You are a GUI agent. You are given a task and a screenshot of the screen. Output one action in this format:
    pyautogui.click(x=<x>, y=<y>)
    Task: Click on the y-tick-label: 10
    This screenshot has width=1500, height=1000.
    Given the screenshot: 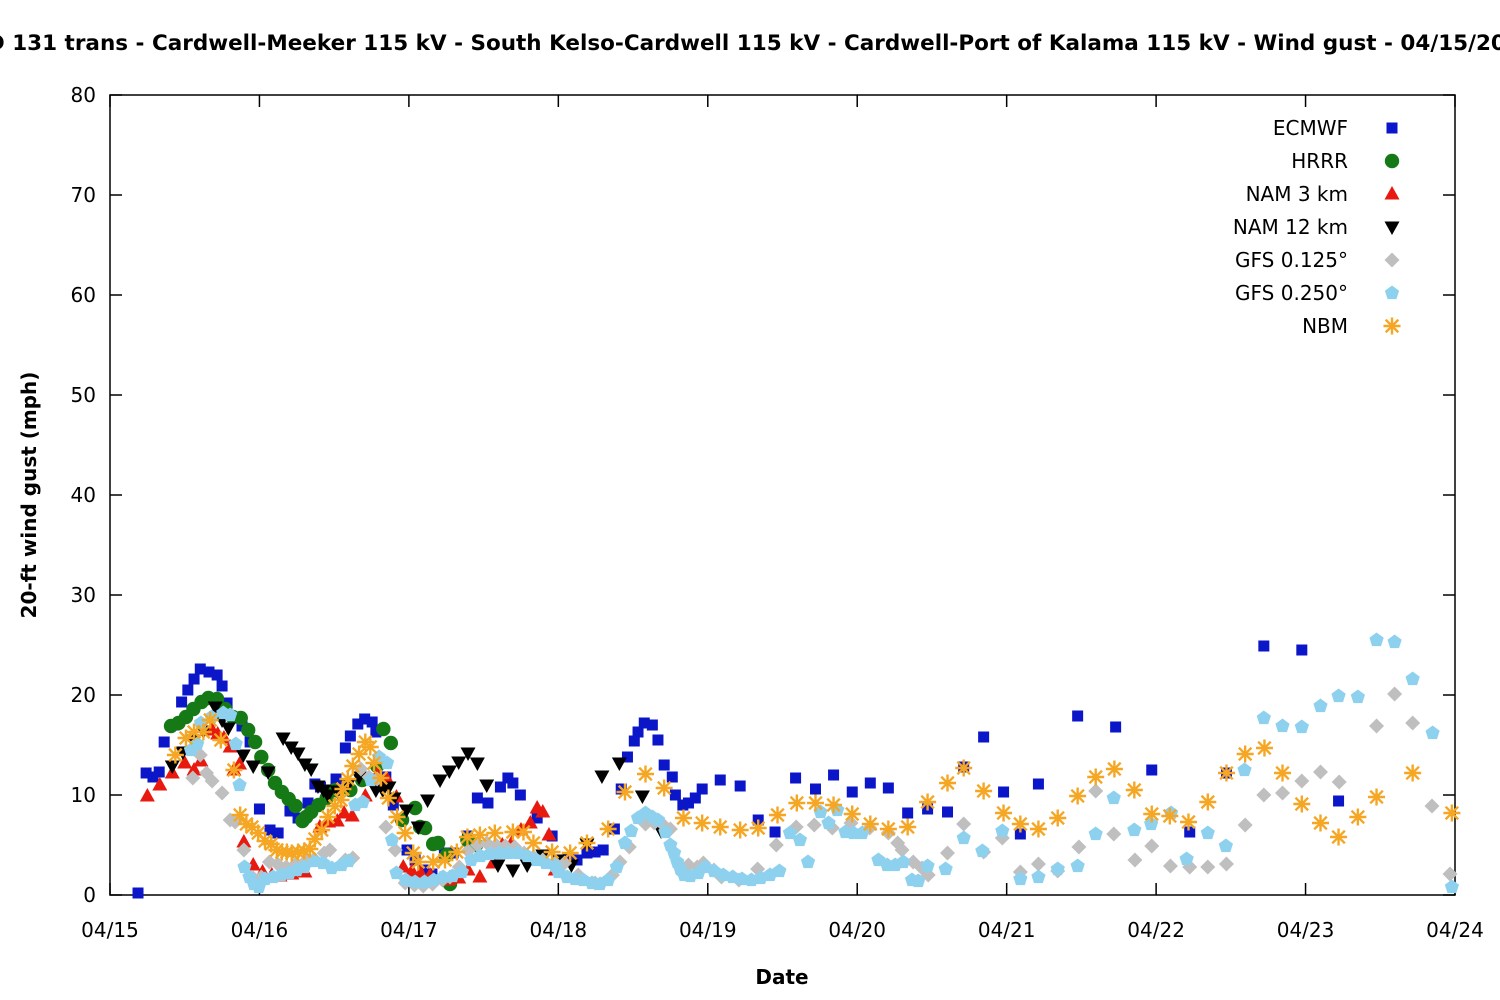 What is the action you would take?
    pyautogui.click(x=83, y=795)
    